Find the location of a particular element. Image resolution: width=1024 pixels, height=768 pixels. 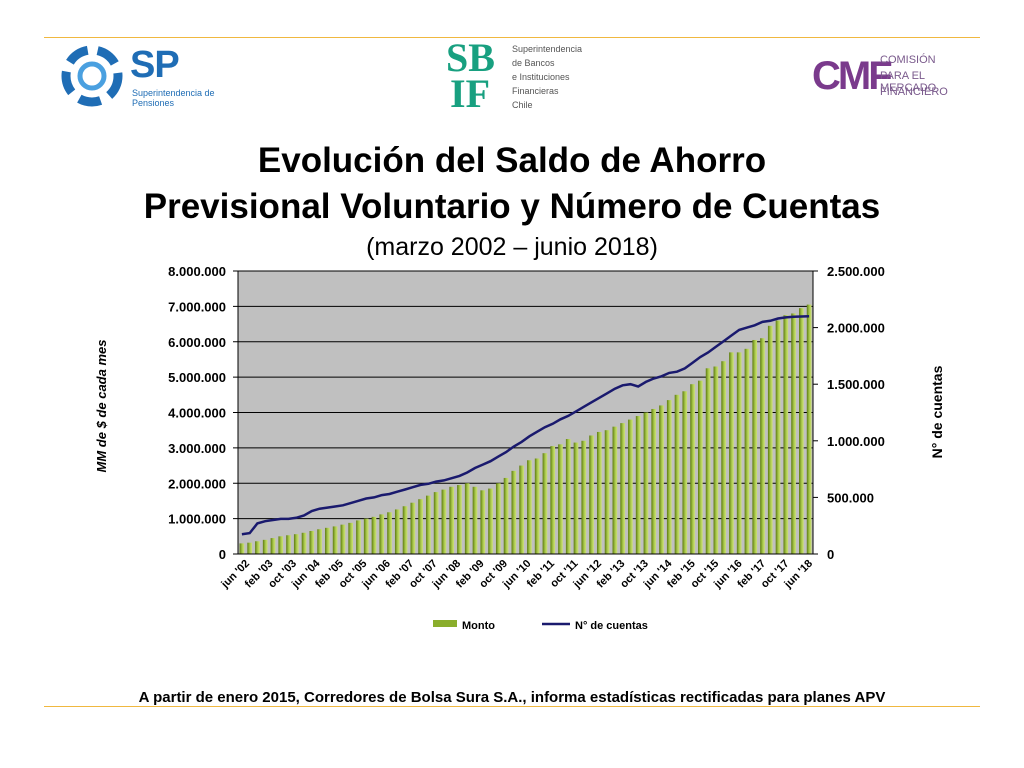

sp-caption-2: Pensiones is located at coordinates (153, 103).